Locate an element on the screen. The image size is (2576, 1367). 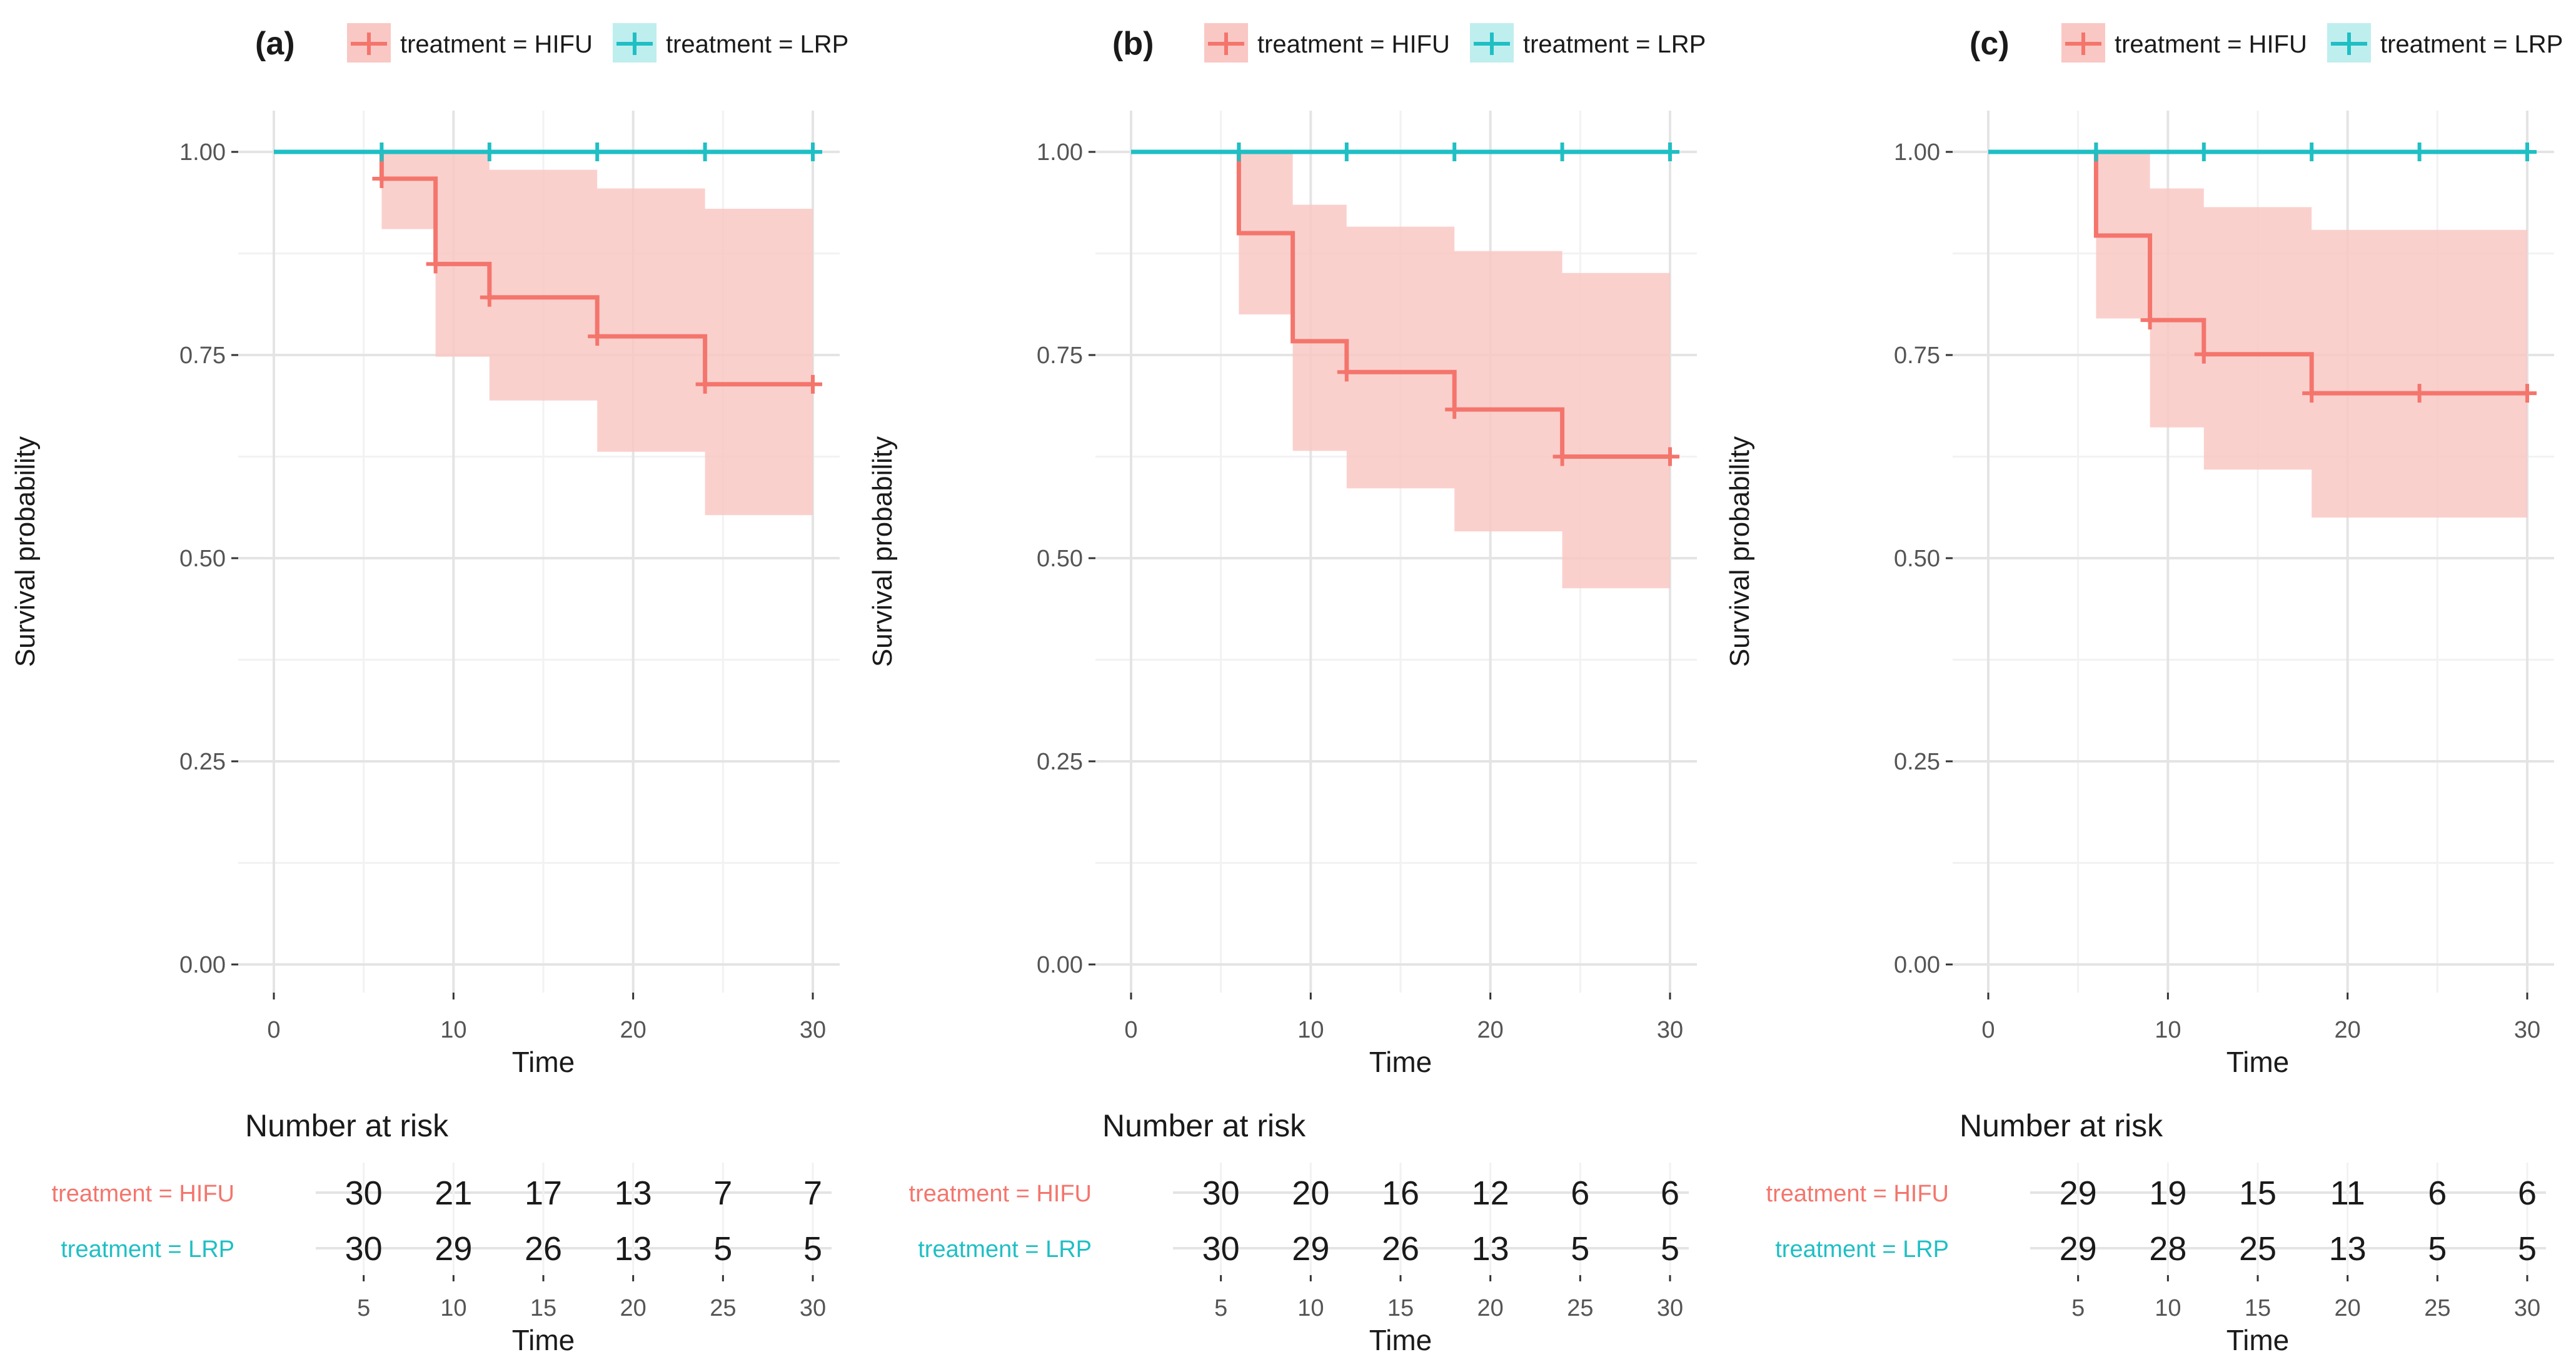
risk-count: 7 is located at coordinates (812, 1193).